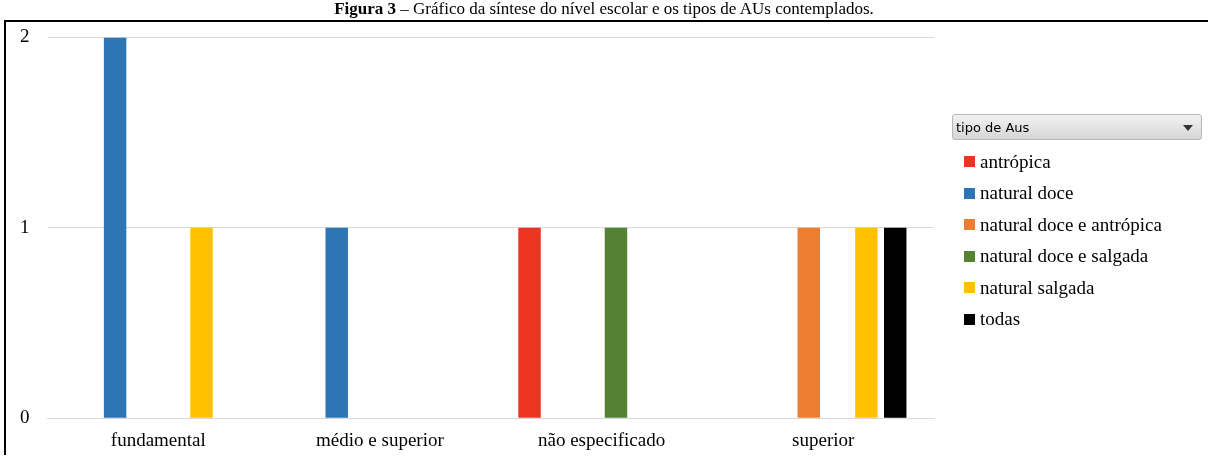 The height and width of the screenshot is (457, 1208). I want to click on x-tick-label: médio e superior, so click(380, 439).